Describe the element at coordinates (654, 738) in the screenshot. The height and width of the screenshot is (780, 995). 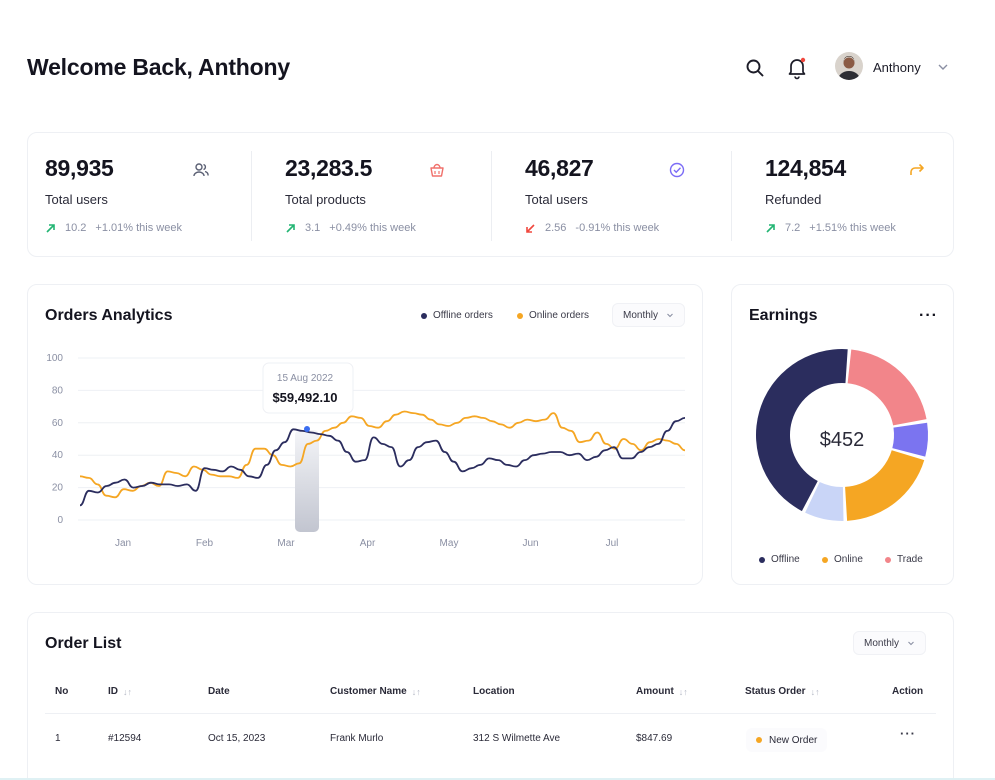
I see `cell-amount: $847.69` at that location.